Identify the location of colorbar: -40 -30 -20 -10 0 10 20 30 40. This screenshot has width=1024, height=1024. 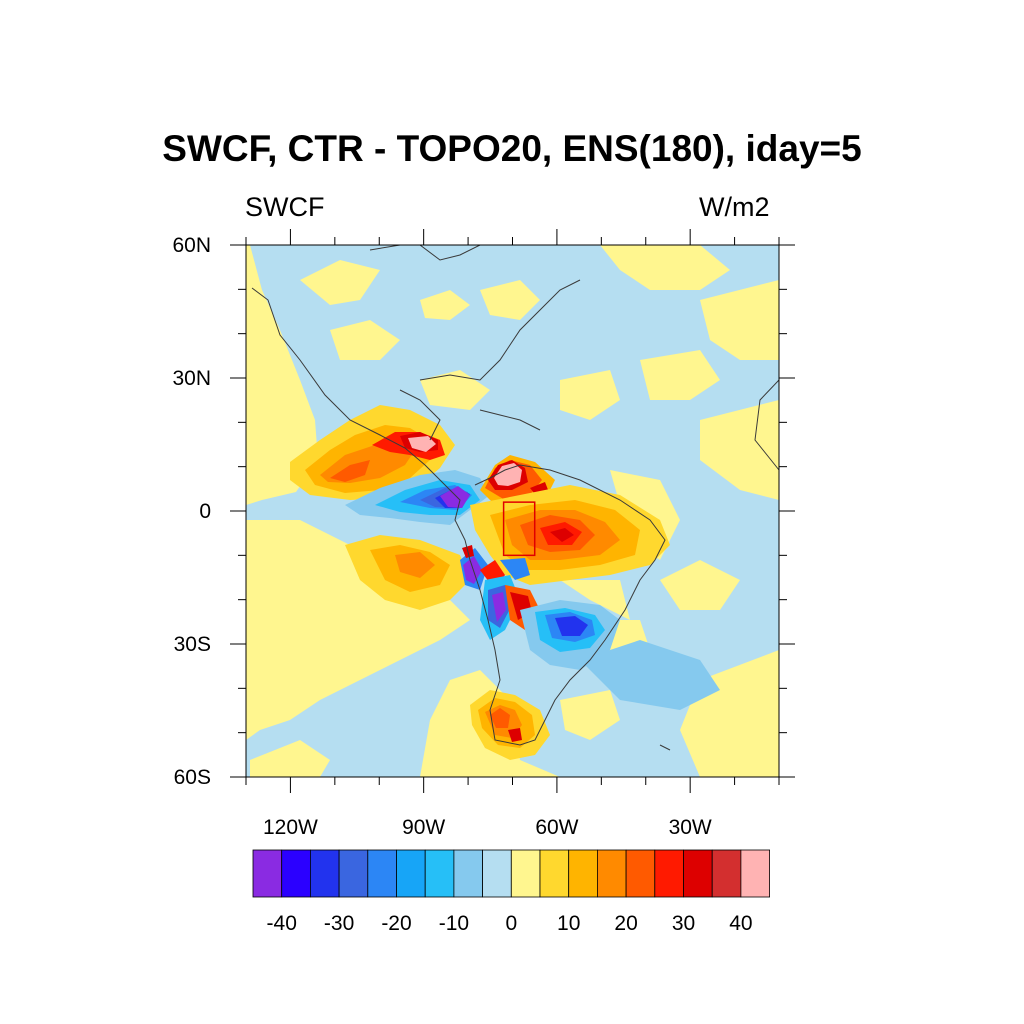
(511, 892).